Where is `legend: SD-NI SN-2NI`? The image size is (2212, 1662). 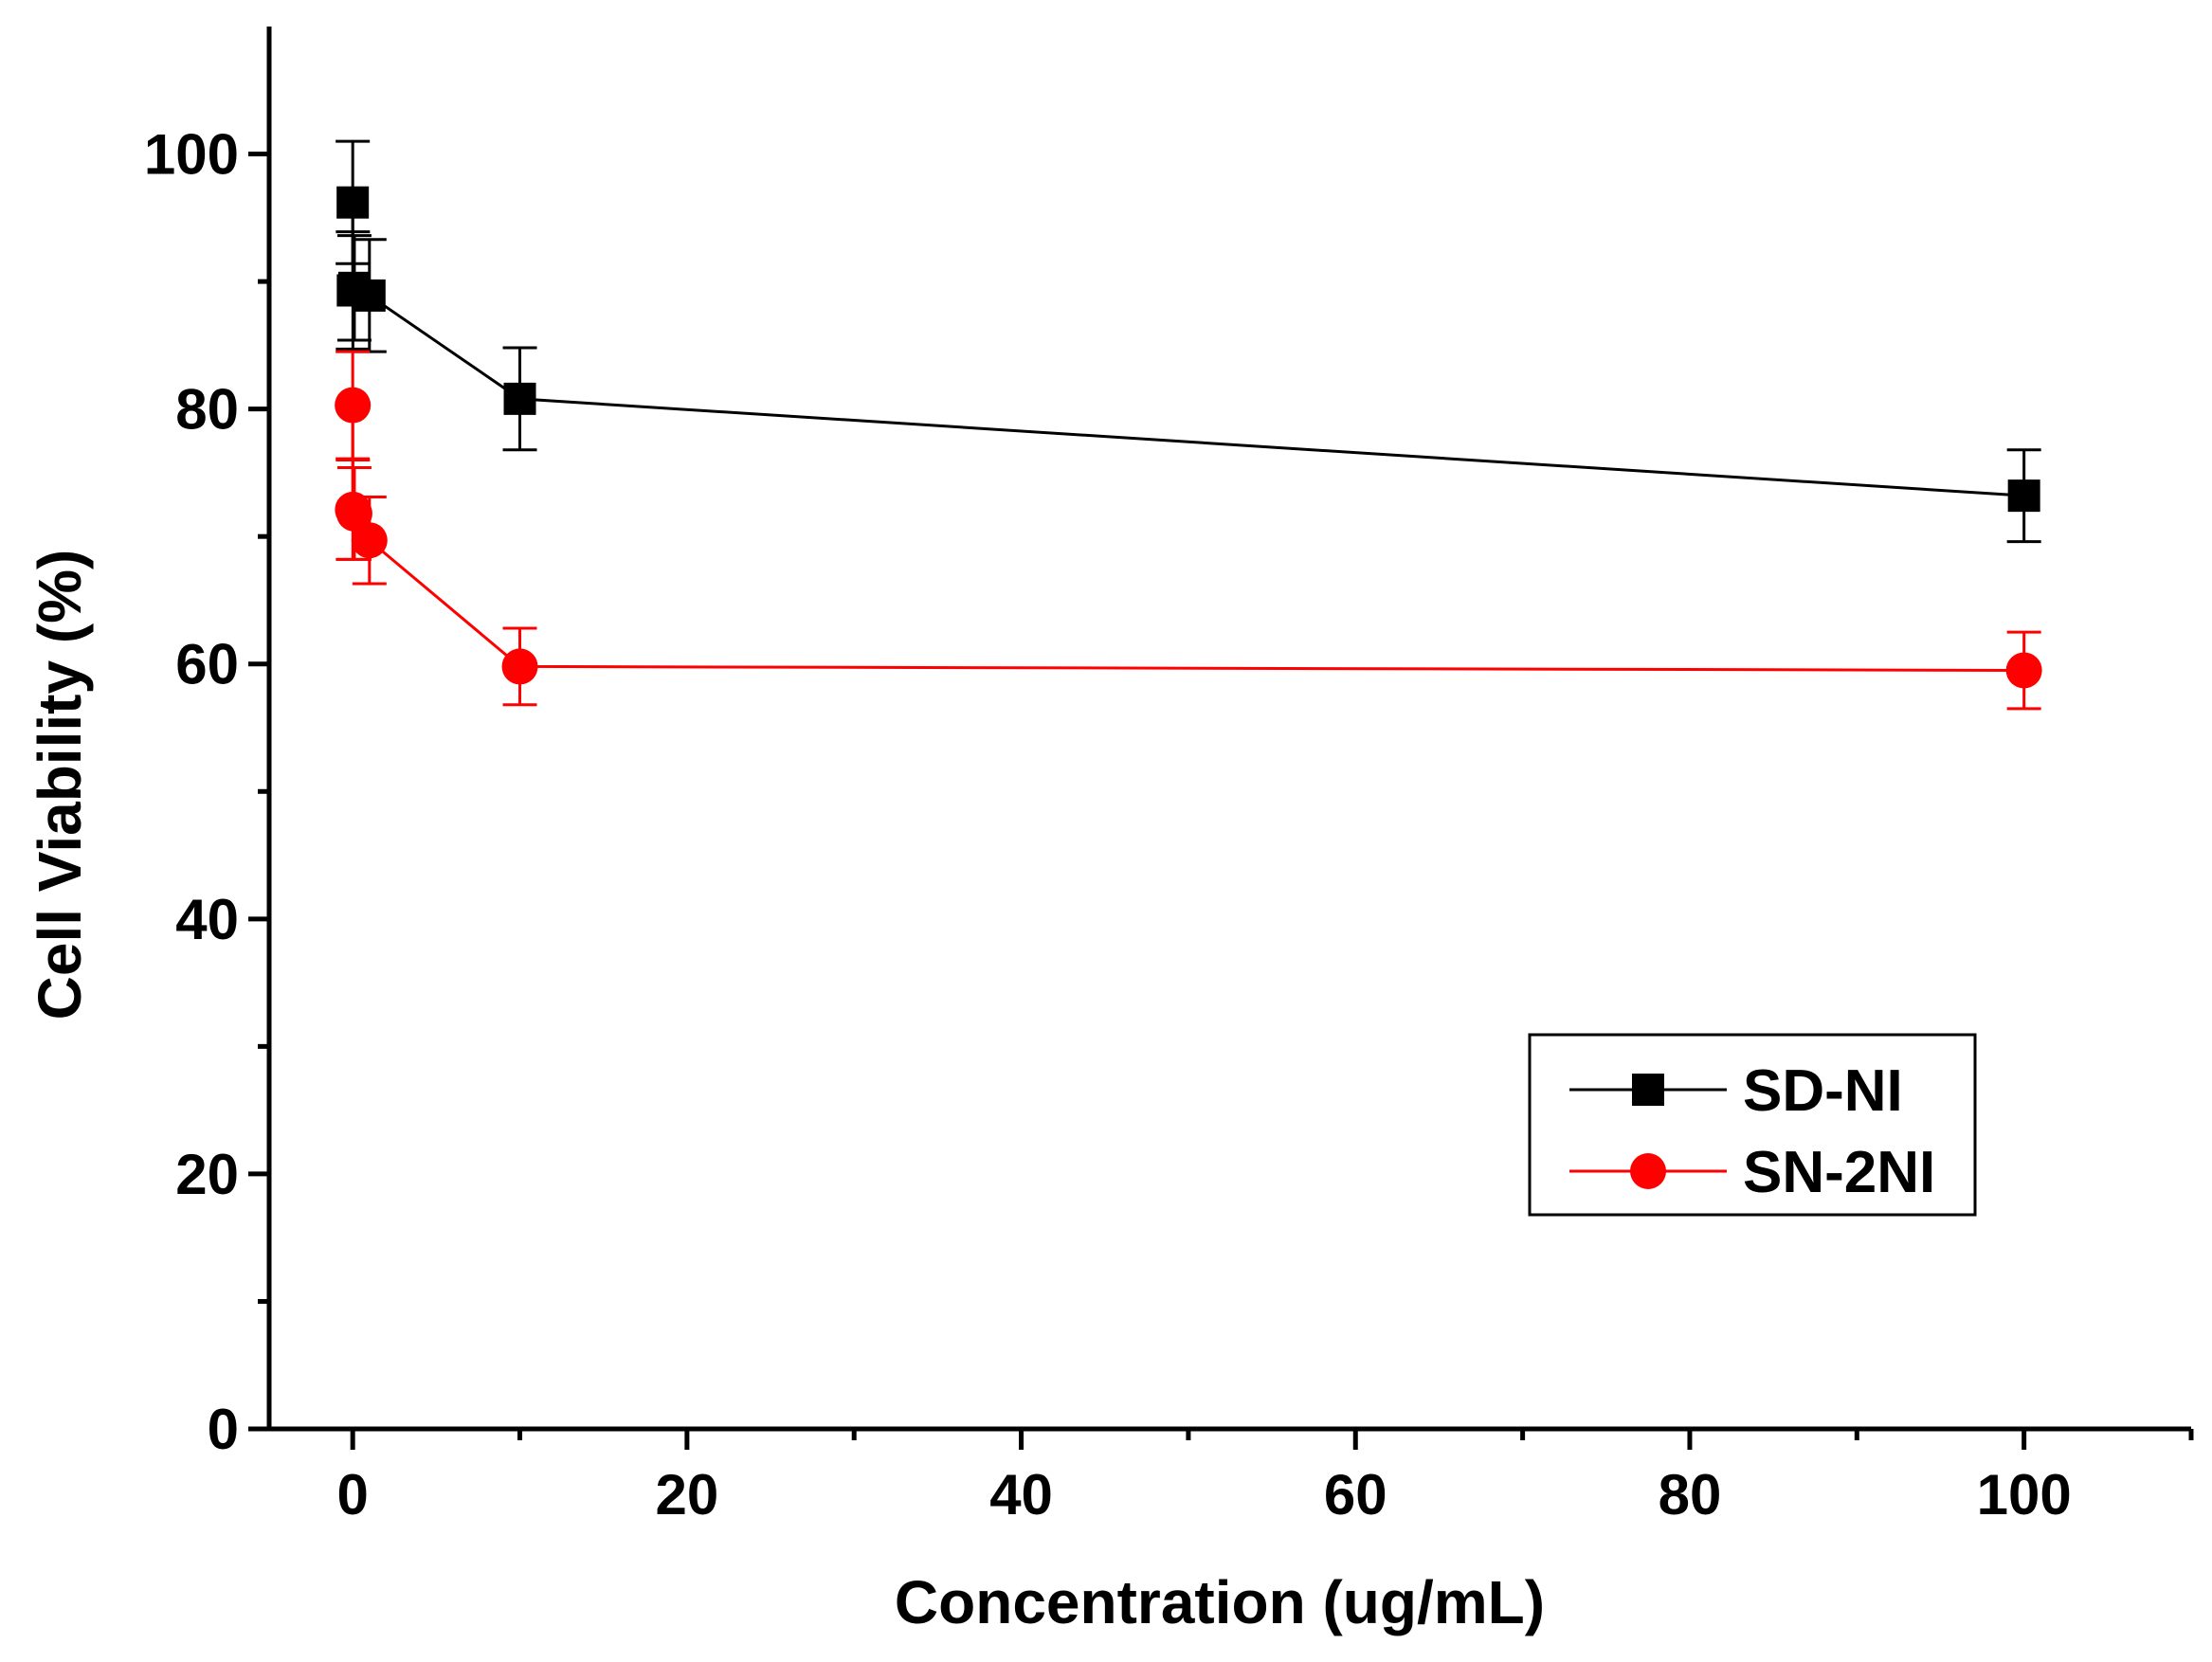
legend: SD-NI SN-2NI is located at coordinates (1753, 1125).